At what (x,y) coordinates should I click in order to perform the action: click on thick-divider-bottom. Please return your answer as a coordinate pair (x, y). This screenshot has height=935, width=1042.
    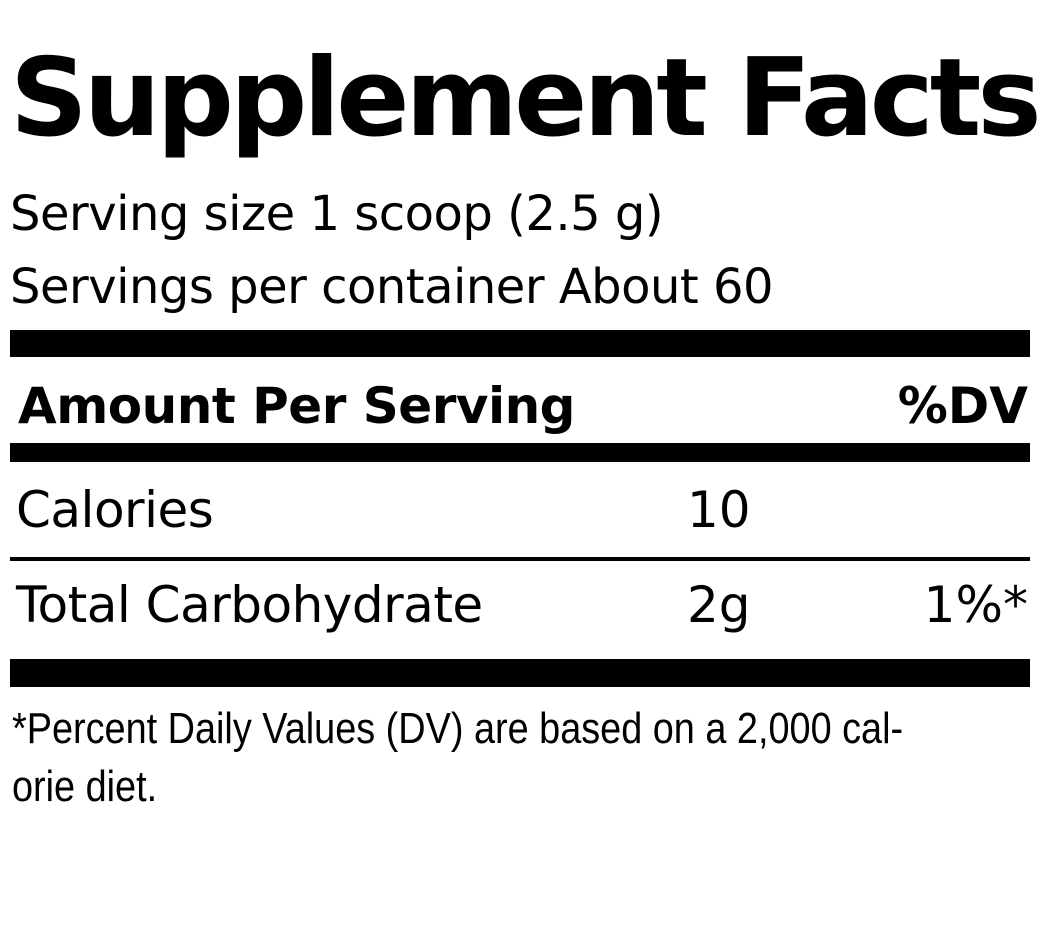
    Looking at the image, I should click on (520, 673).